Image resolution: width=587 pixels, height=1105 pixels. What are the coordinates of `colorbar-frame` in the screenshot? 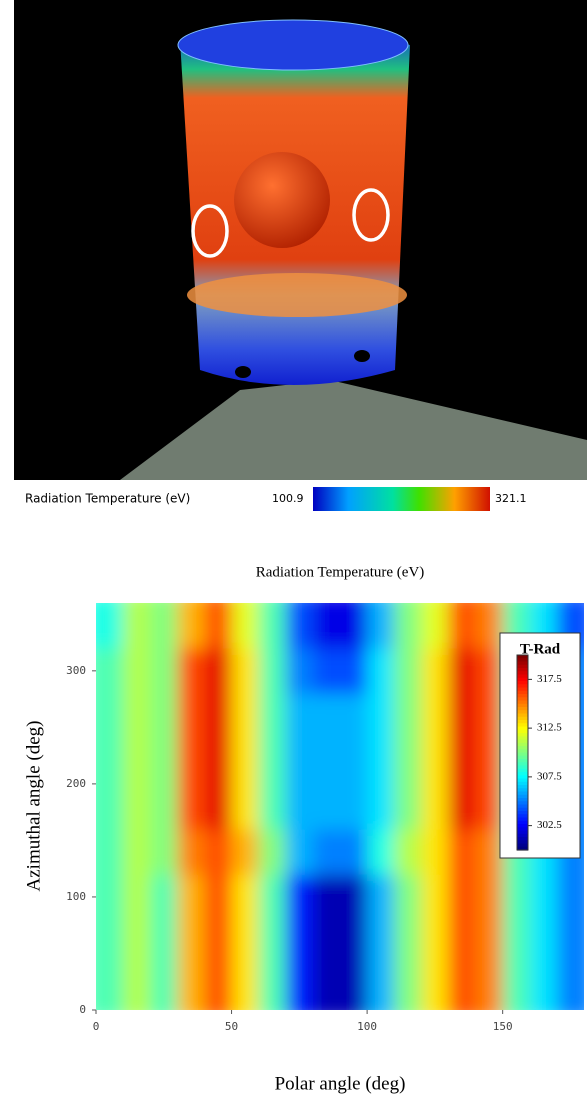 It's located at (522, 752).